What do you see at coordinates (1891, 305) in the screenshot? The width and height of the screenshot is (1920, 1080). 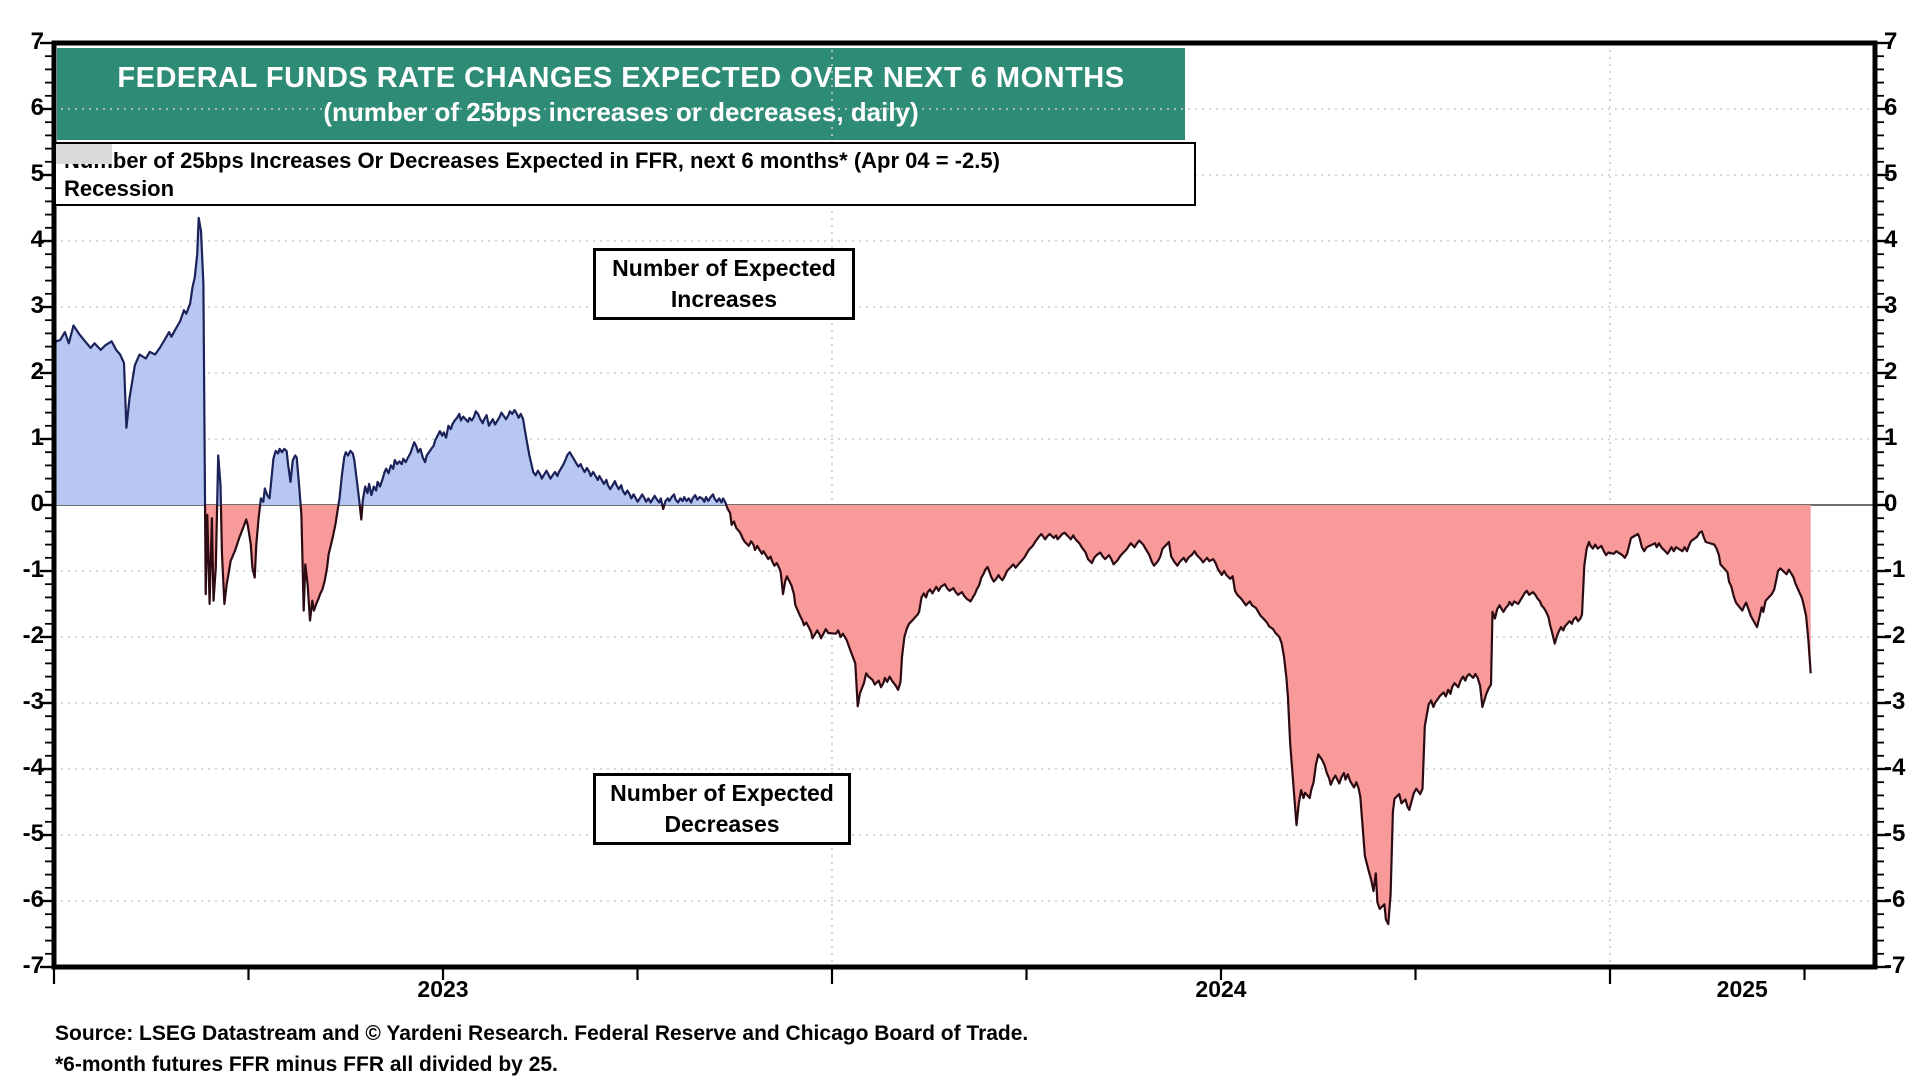 I see `y-axis-label-right: 3` at bounding box center [1891, 305].